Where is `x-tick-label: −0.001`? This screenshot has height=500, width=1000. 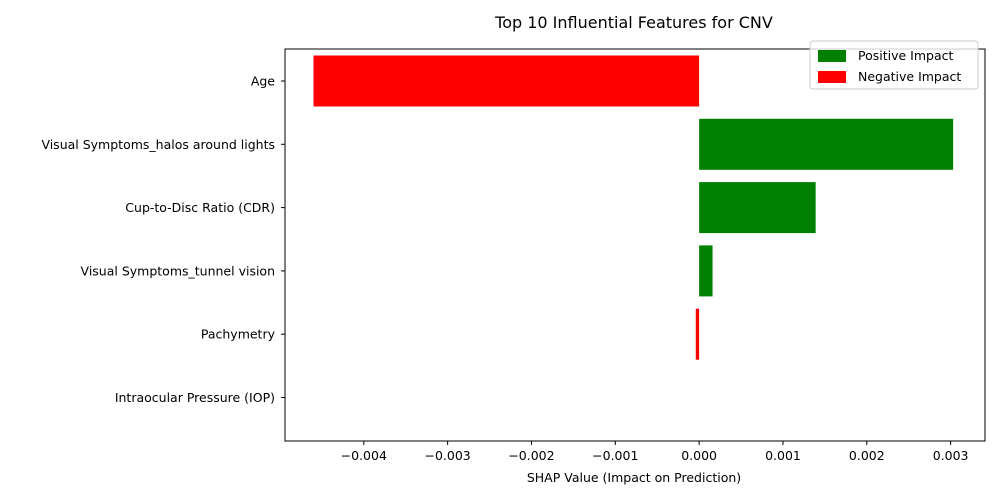 x-tick-label: −0.001 is located at coordinates (615, 455).